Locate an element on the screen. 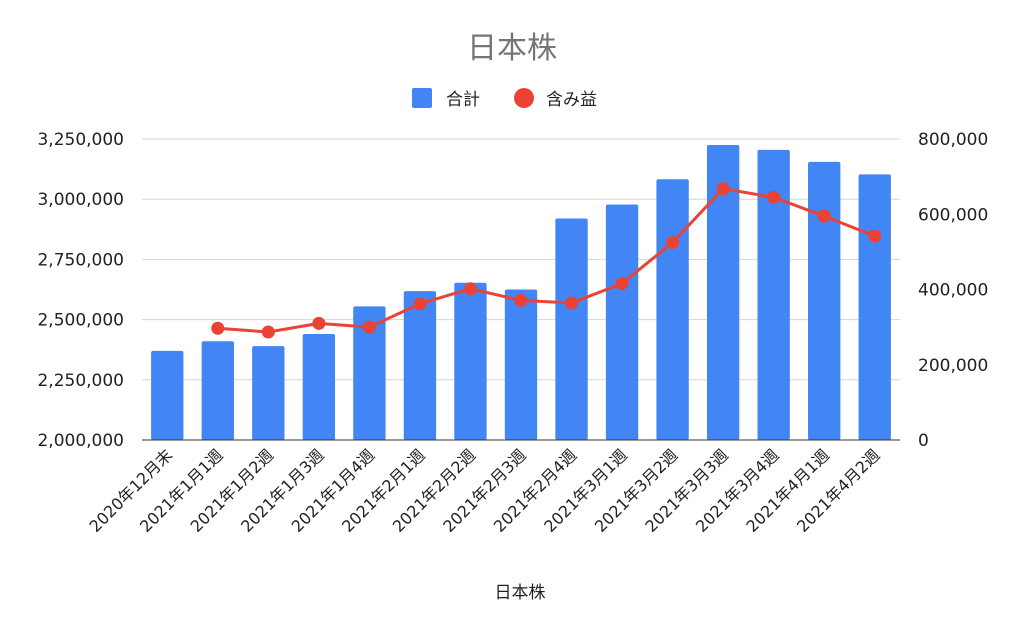 The image size is (1024, 633). line-path is located at coordinates (546, 260).